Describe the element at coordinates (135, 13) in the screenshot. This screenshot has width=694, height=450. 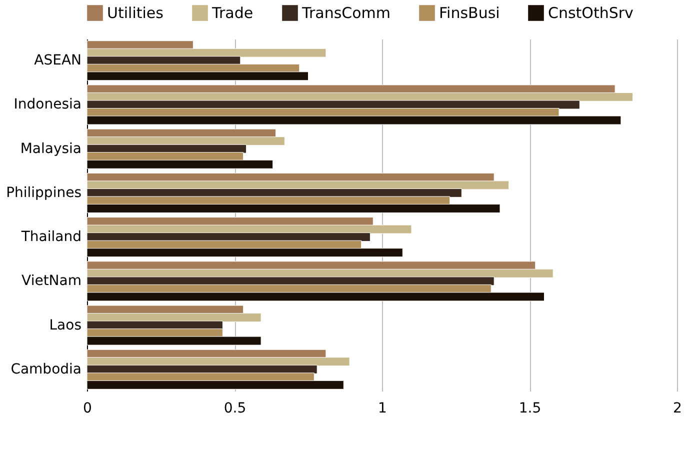
I see `legend-label: Utilities` at that location.